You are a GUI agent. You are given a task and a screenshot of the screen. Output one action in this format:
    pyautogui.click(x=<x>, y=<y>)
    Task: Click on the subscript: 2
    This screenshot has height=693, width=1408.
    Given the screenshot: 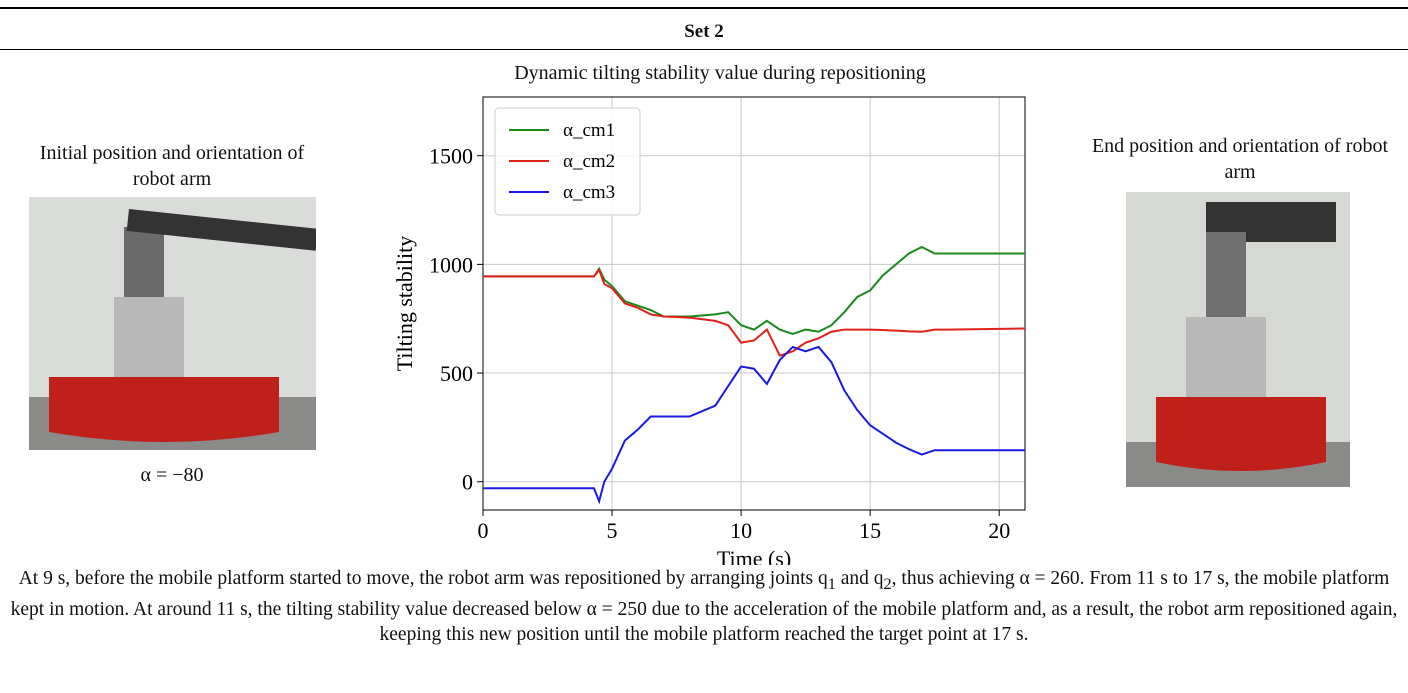 What is the action you would take?
    pyautogui.click(x=887, y=583)
    